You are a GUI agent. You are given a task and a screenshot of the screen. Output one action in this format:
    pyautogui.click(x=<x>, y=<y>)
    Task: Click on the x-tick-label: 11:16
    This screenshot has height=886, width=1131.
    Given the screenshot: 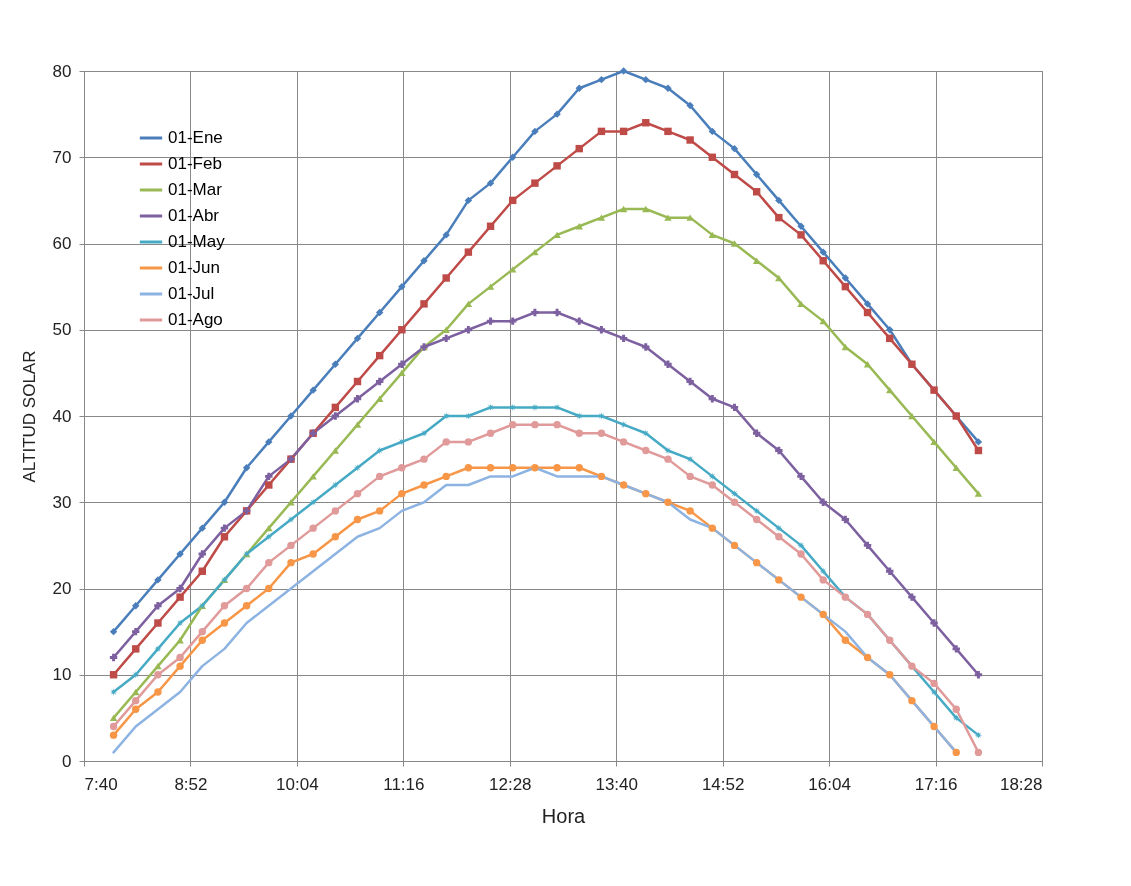 What is the action you would take?
    pyautogui.click(x=404, y=784)
    